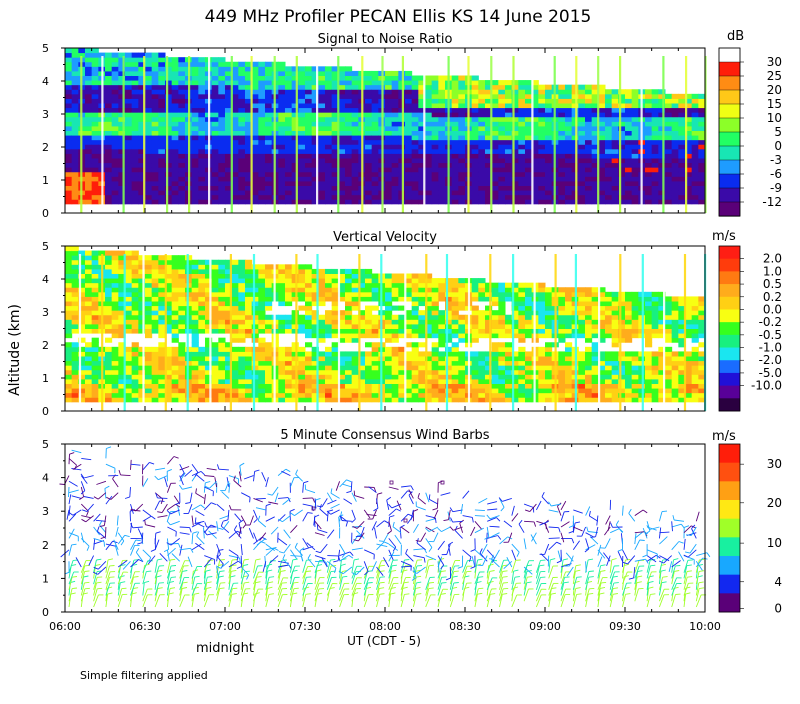 The height and width of the screenshot is (704, 800). What do you see at coordinates (772, 202) in the screenshot?
I see `colorbar-label: -12` at bounding box center [772, 202].